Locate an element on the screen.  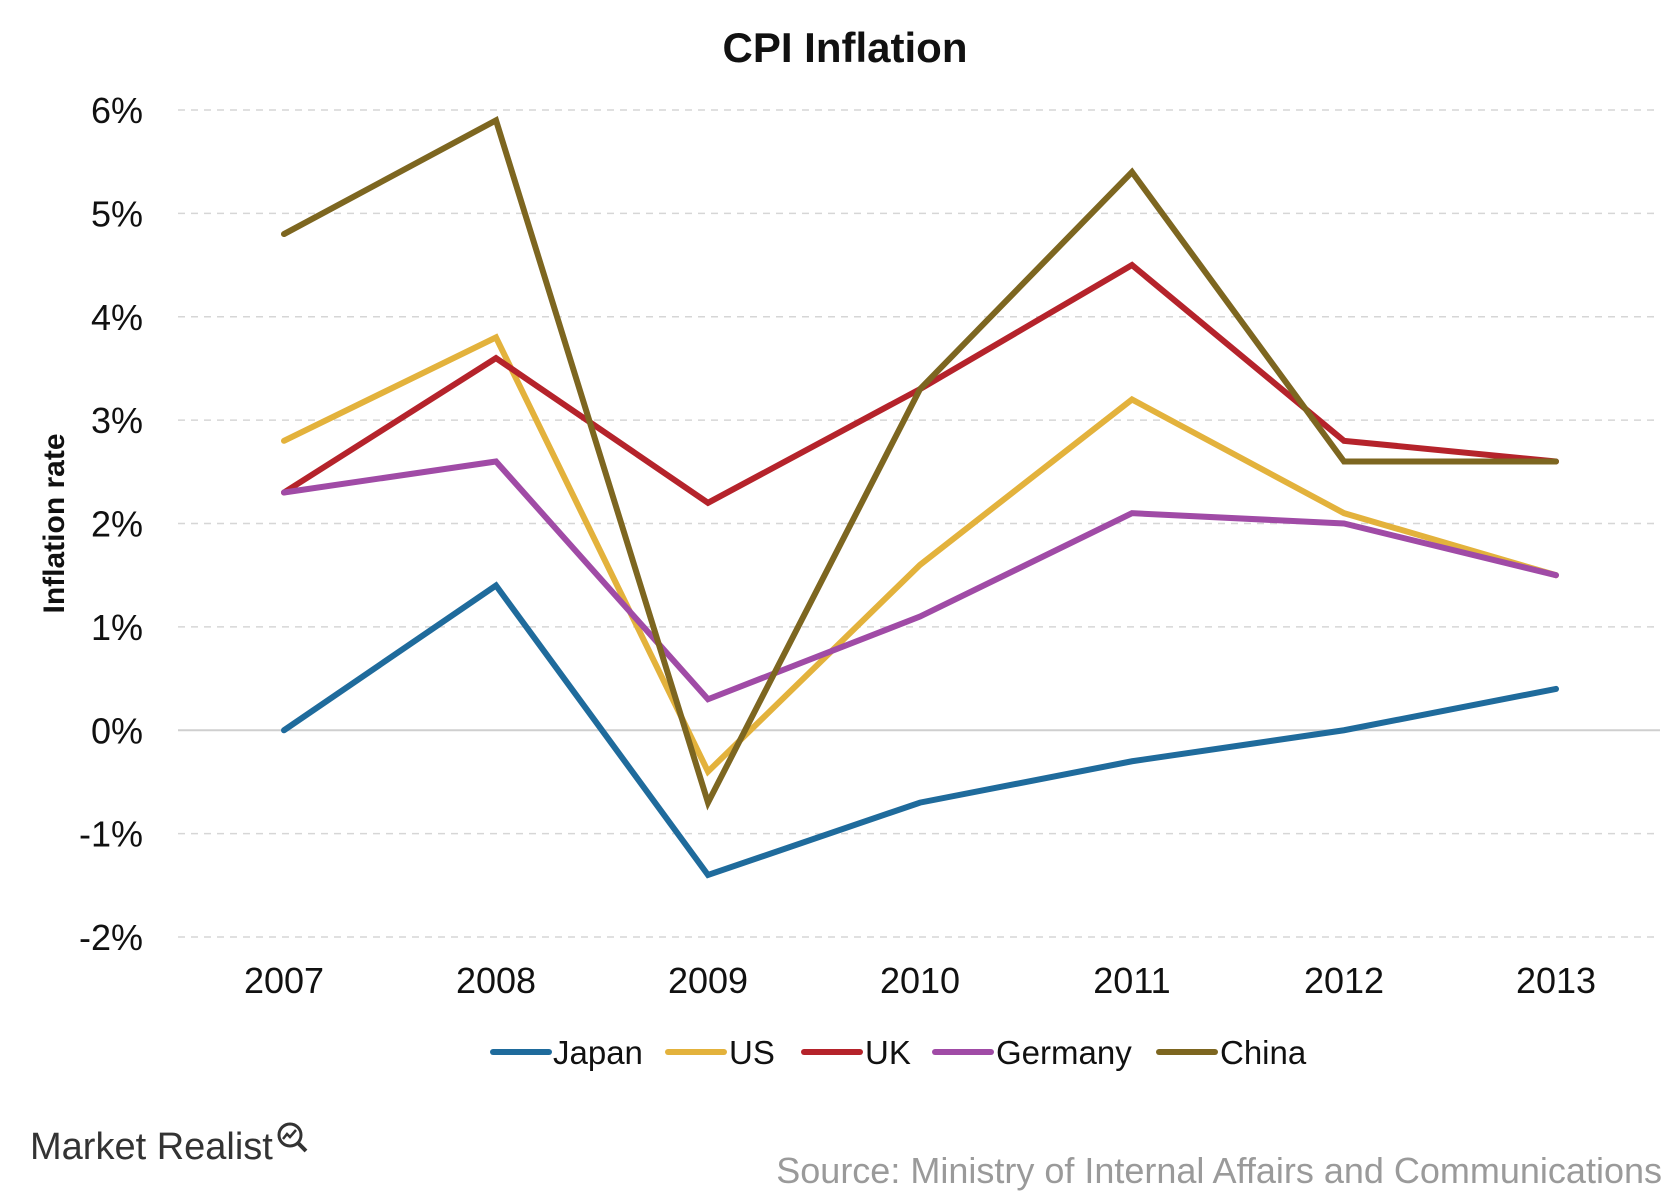
x-tick-label: 2010 is located at coordinates (920, 980).